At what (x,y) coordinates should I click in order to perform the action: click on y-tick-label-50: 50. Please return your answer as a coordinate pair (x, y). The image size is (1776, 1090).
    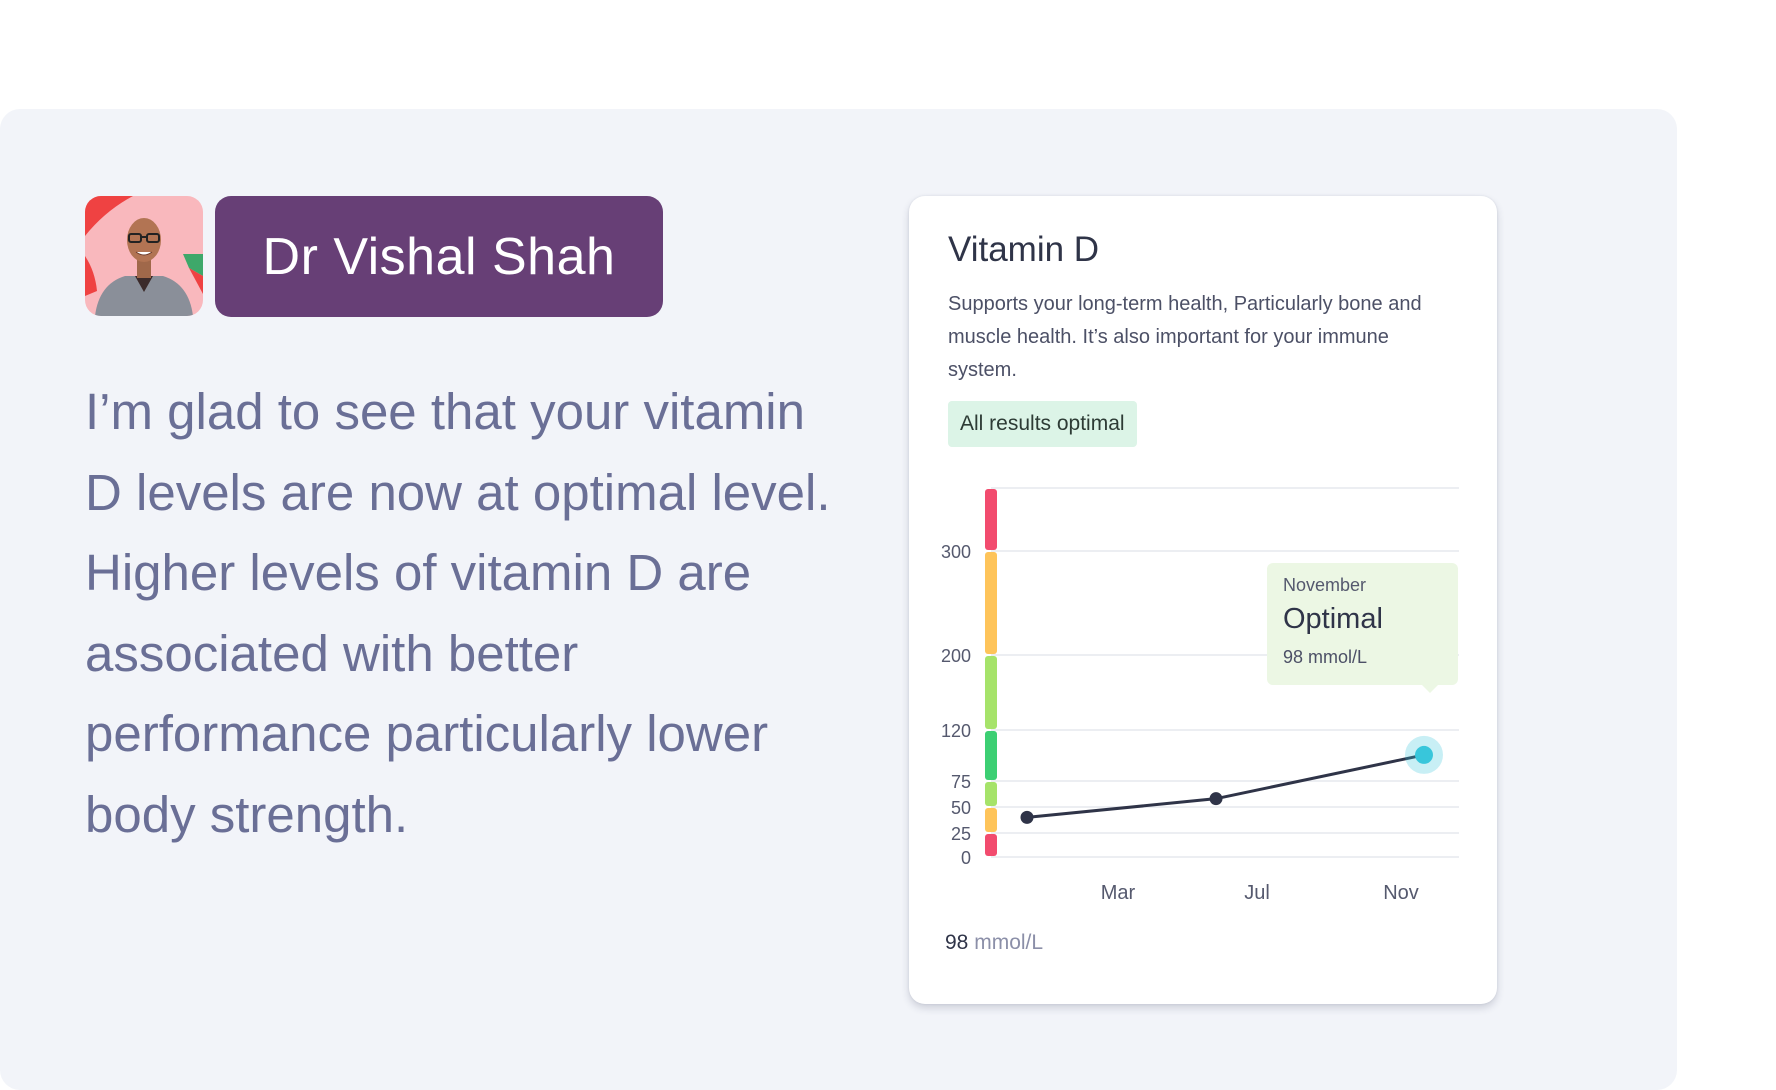
    Looking at the image, I should click on (961, 808).